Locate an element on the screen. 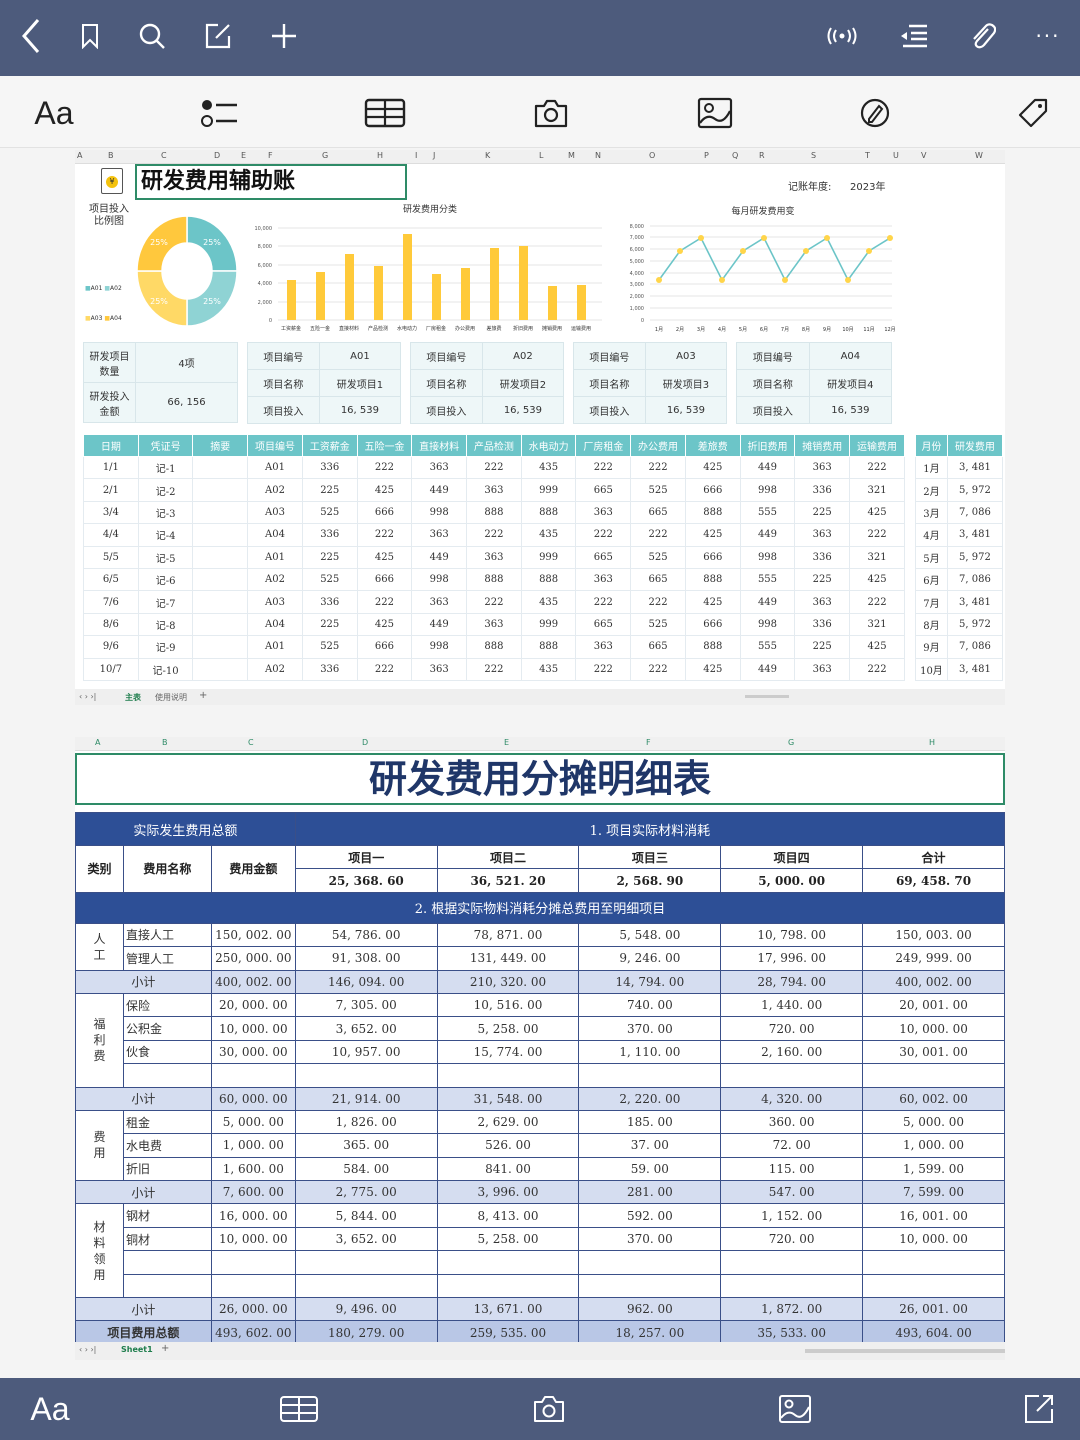 This screenshot has width=1080, height=1440. amount-cell: 7, 305. 00 is located at coordinates (366, 1005).